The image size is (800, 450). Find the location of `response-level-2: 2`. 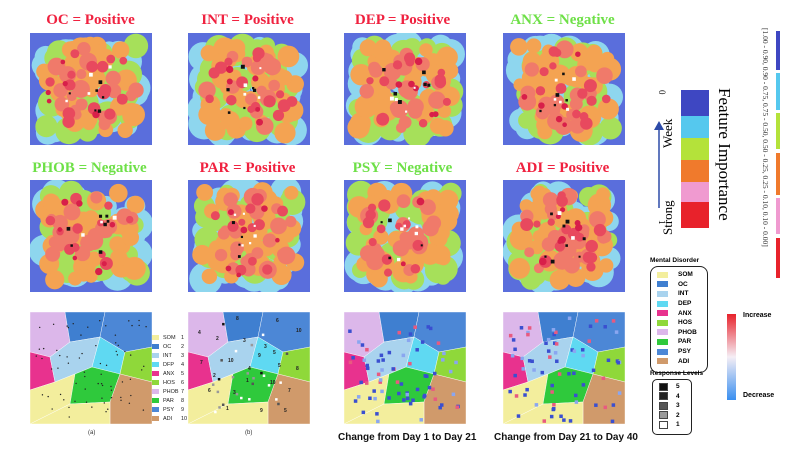

response-level-2: 2 is located at coordinates (672, 416).